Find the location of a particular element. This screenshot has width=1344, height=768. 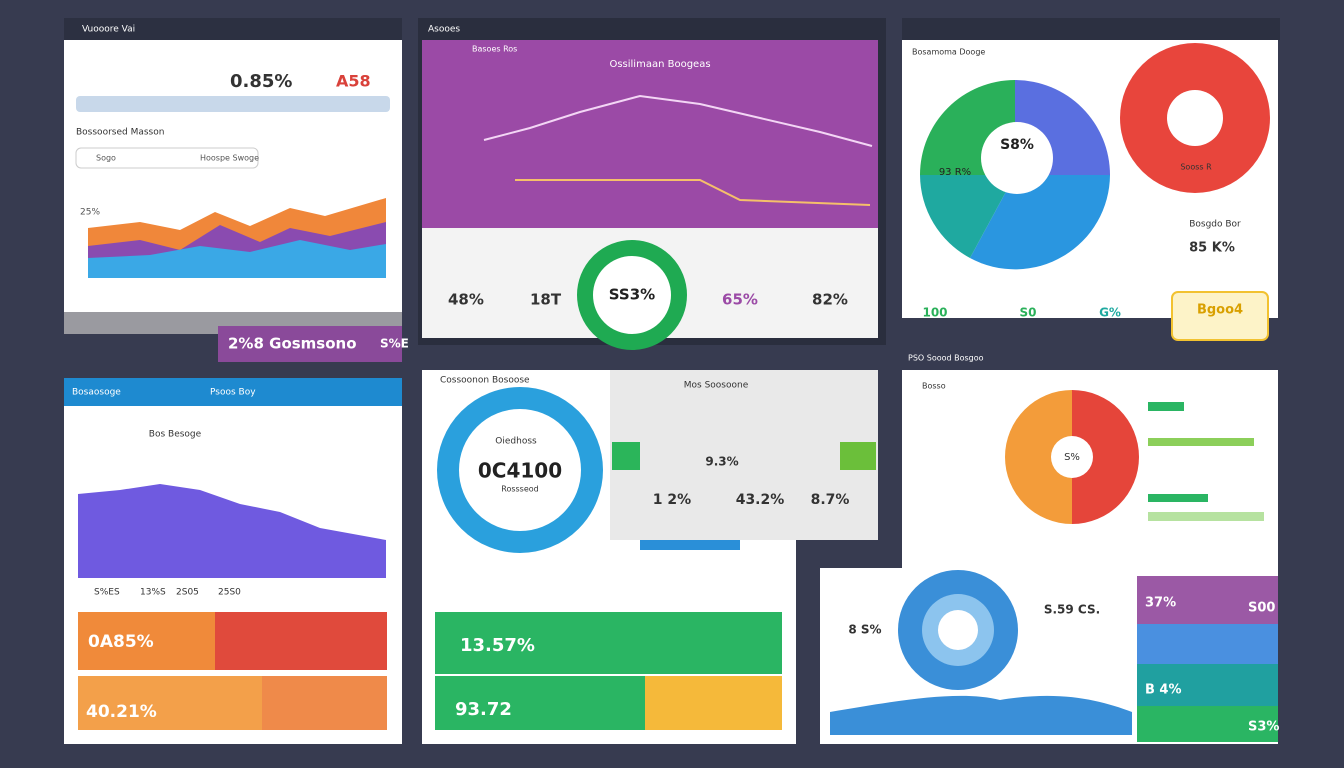

label: Bossoorsed Masson is located at coordinates (120, 133).